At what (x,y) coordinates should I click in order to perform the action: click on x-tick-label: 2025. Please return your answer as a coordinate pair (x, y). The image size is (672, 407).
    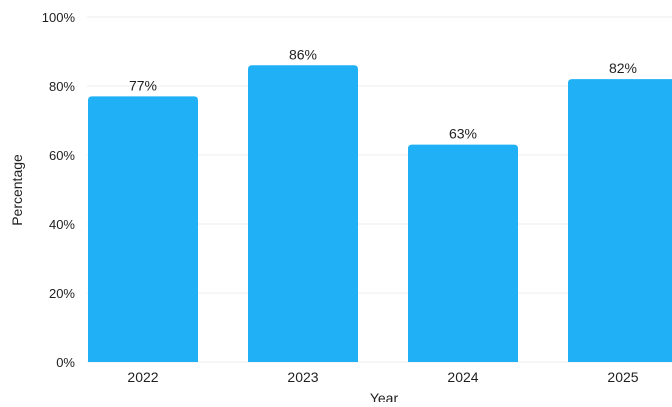
    Looking at the image, I should click on (622, 377).